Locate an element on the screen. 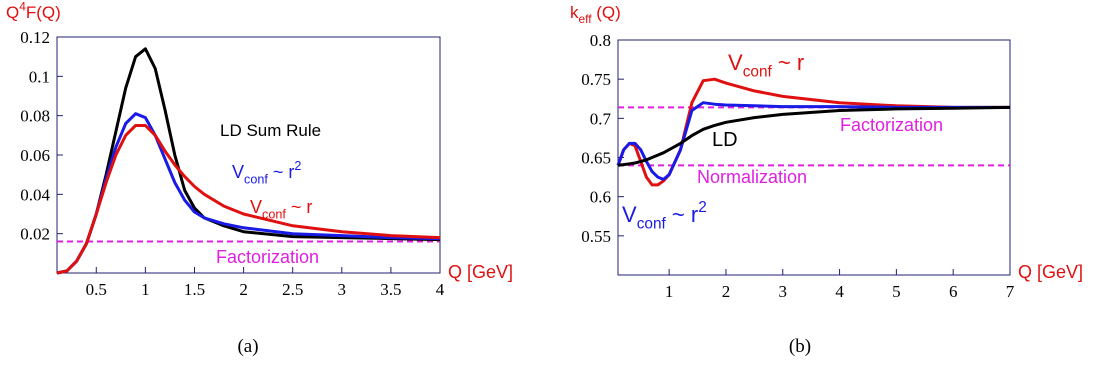 Image resolution: width=1096 pixels, height=367 pixels. text-part: 4 is located at coordinates (22, 6).